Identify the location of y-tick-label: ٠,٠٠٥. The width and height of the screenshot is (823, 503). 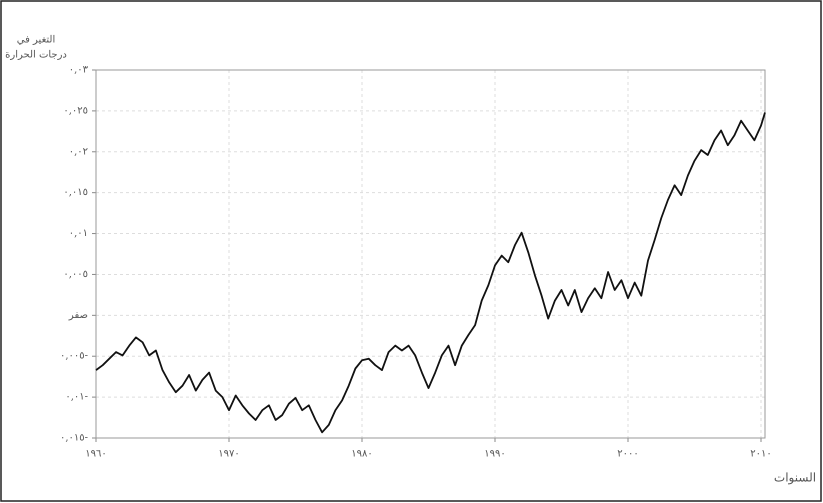
(75, 274).